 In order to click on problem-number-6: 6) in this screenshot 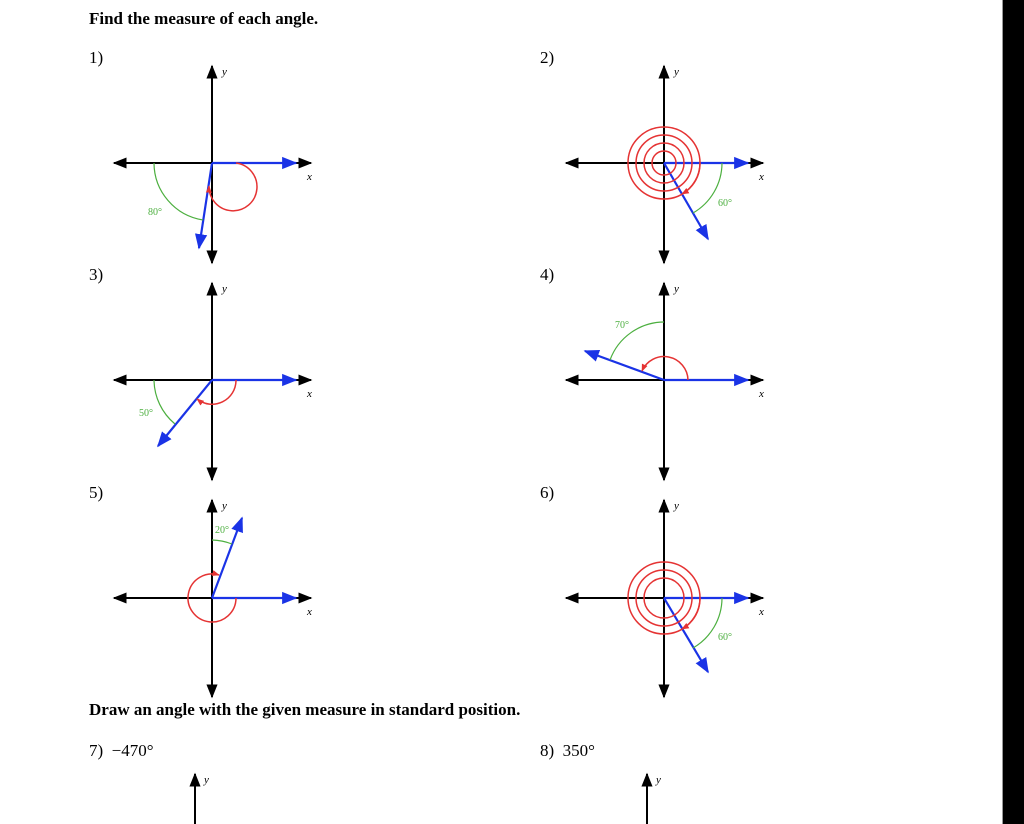, I will do `click(547, 492)`.